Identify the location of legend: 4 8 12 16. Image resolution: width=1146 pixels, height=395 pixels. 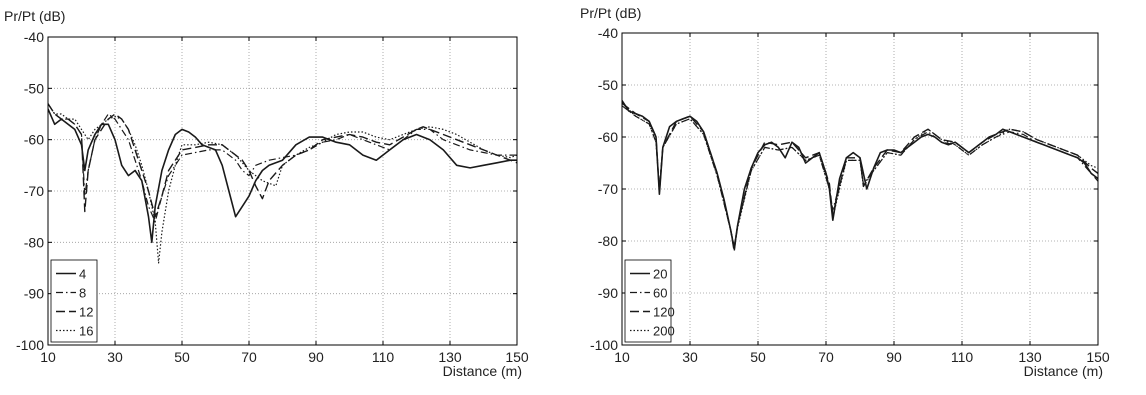
(74, 301).